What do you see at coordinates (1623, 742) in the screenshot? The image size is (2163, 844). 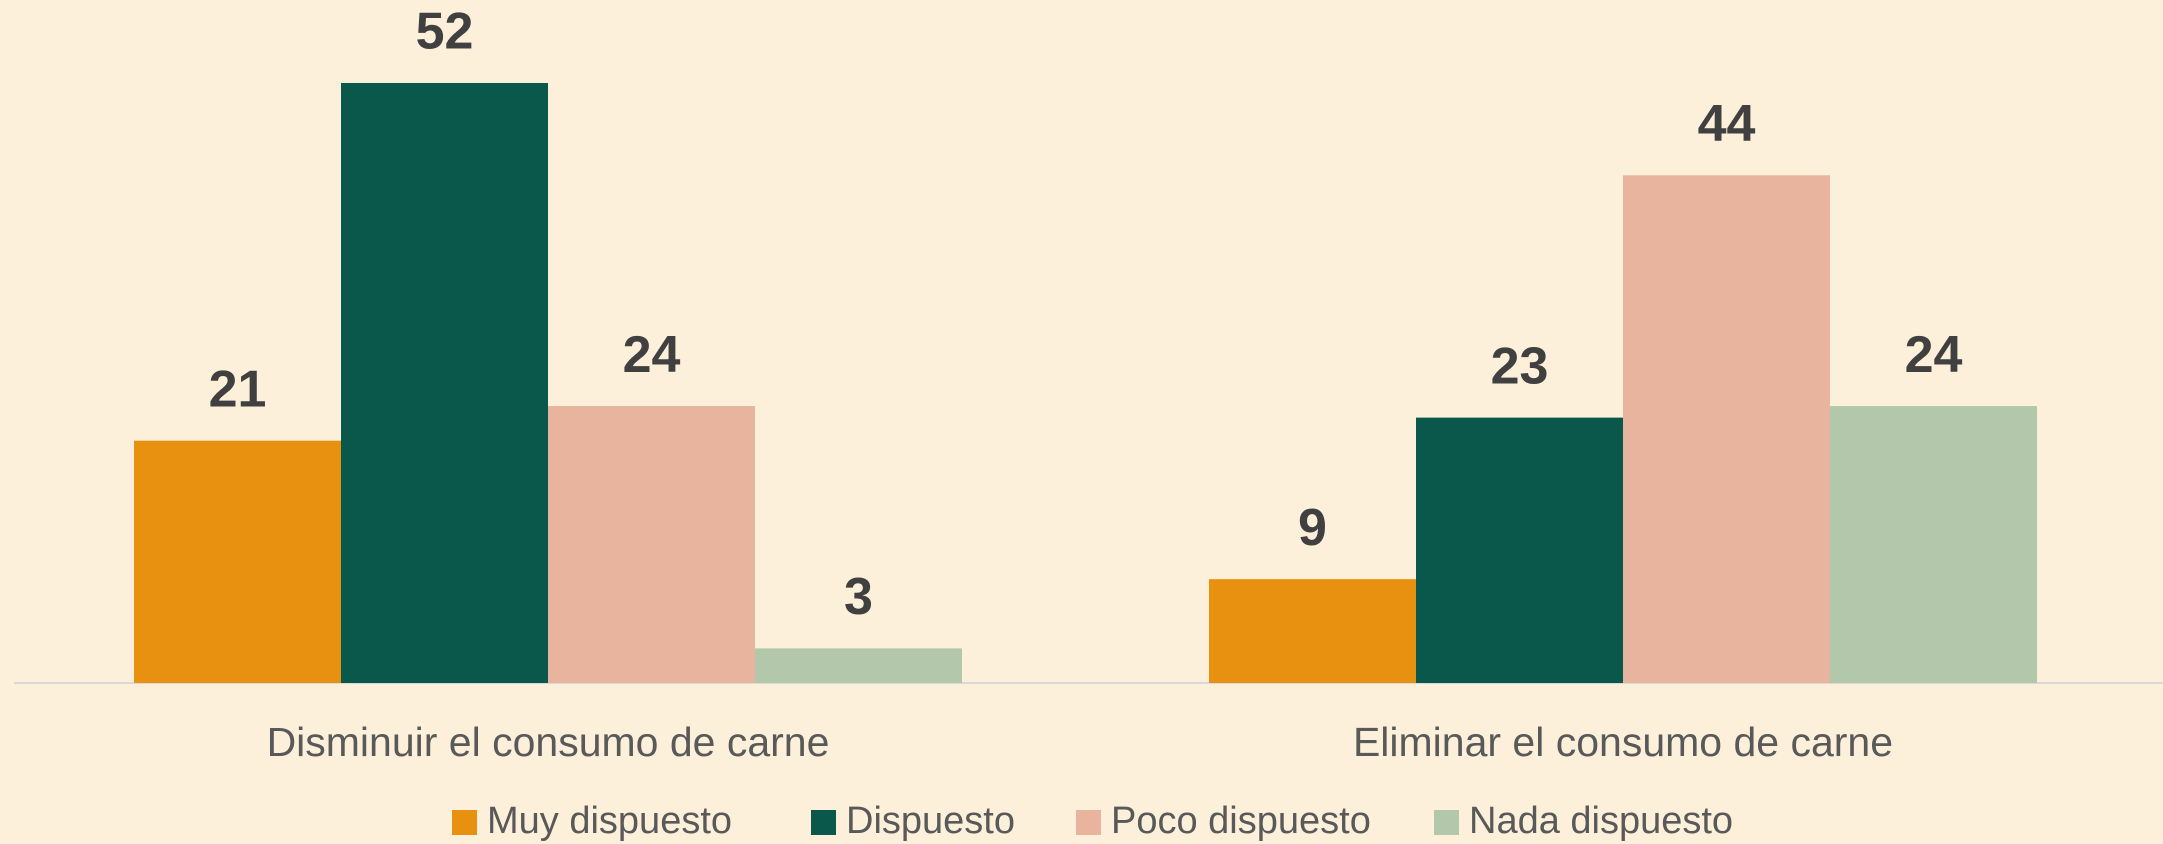 I see `x-tick-label: Eliminar el consumo de carne` at bounding box center [1623, 742].